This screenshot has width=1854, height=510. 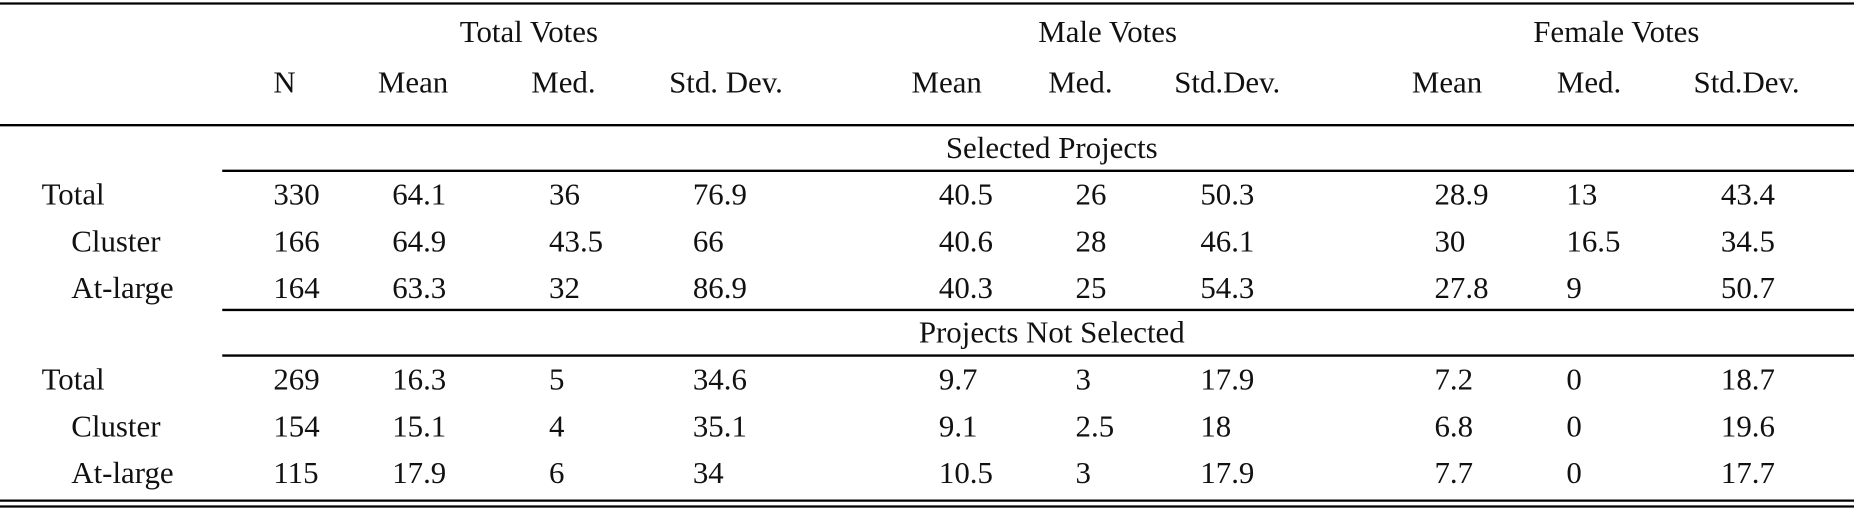 I want to click on cell: 54.3, so click(x=1227, y=288).